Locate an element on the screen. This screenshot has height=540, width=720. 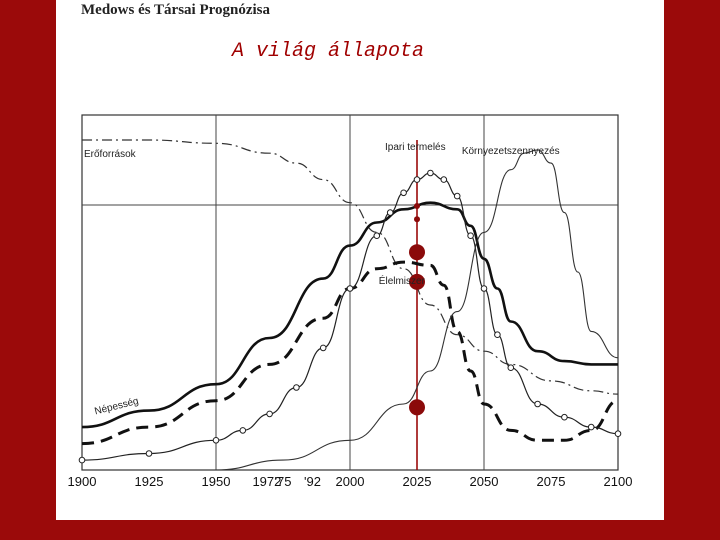
series-label: Erőforrások is located at coordinates (110, 154).